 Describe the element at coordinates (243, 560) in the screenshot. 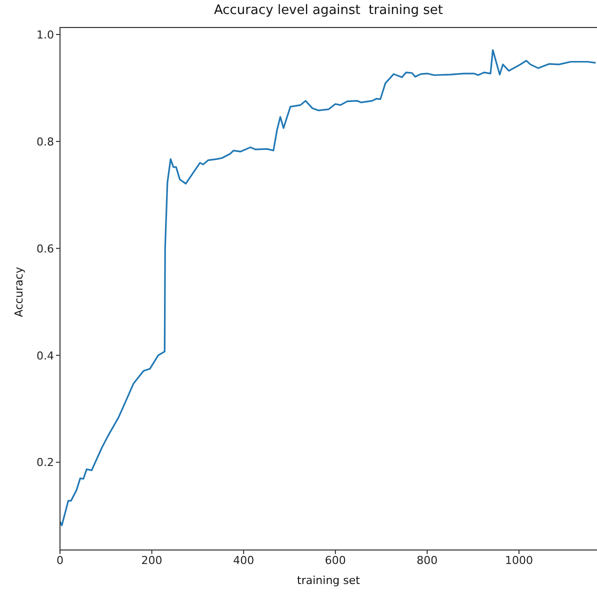

I see `x-tick-label: 400` at that location.